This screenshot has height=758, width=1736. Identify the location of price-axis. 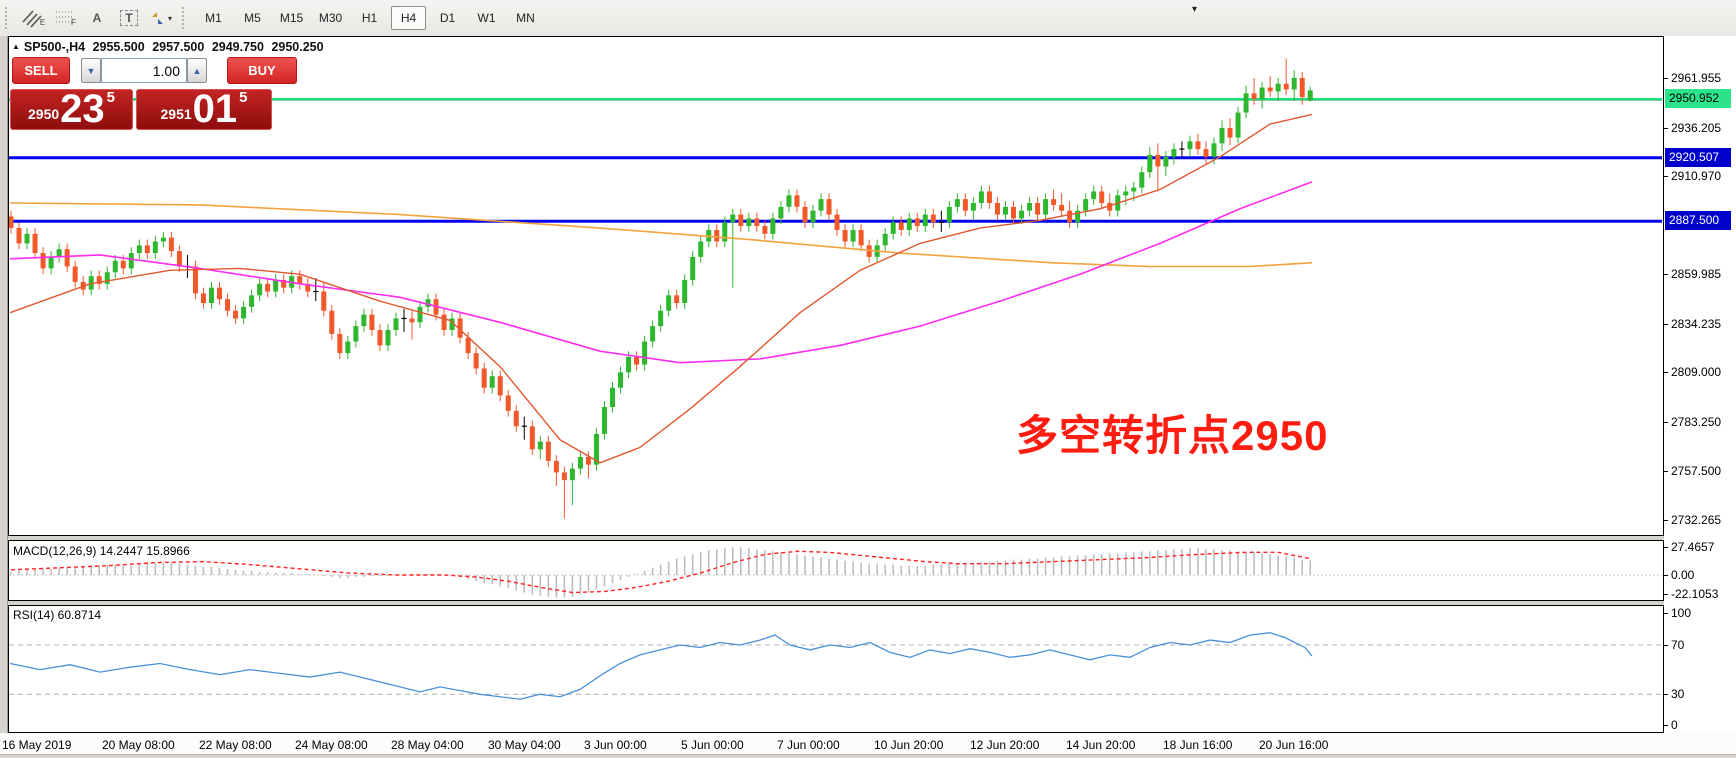
(1700, 384).